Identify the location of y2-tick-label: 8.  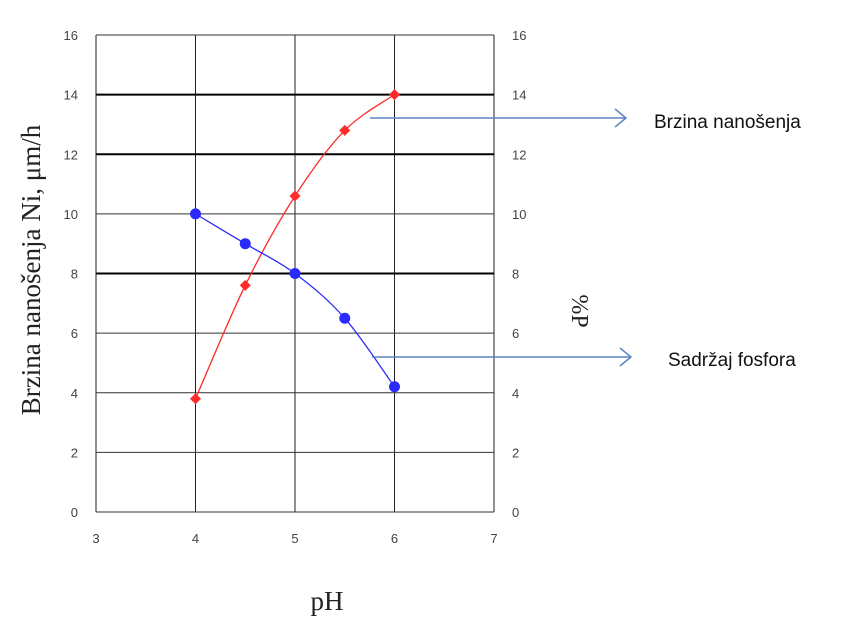
(515, 274).